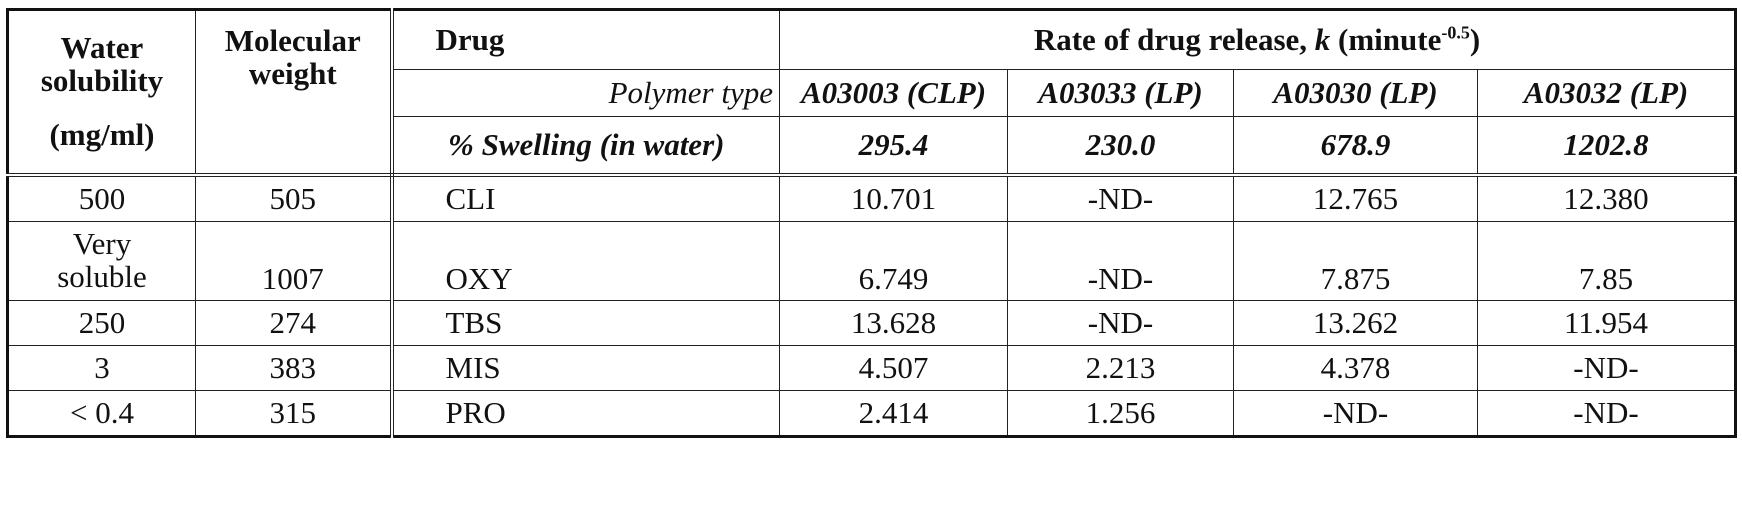  Describe the element at coordinates (894, 323) in the screenshot. I see `cell-k-0: 13.628` at that location.